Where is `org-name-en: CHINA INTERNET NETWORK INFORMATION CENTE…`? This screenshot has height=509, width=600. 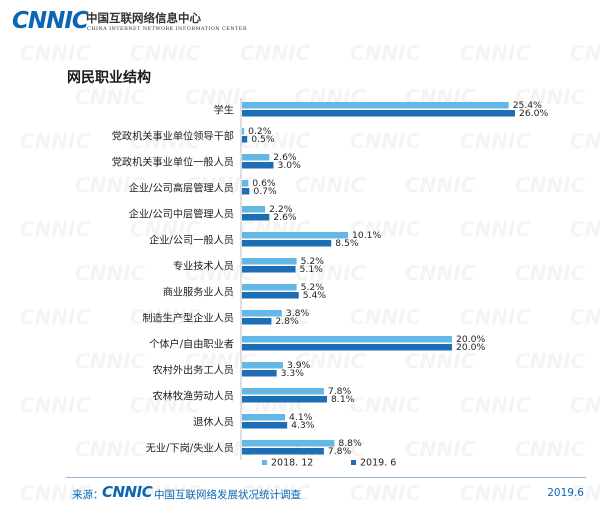 org-name-en: CHINA INTERNET NETWORK INFORMATION CENTE… is located at coordinates (167, 29).